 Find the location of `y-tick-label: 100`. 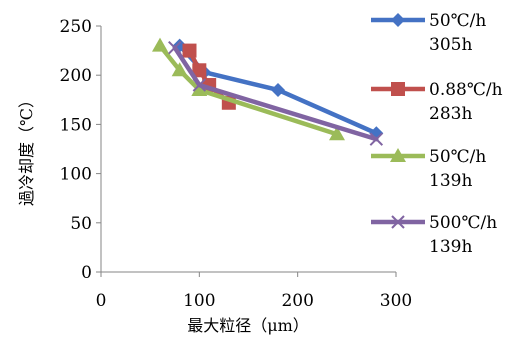

y-tick-label: 100 is located at coordinates (76, 175).